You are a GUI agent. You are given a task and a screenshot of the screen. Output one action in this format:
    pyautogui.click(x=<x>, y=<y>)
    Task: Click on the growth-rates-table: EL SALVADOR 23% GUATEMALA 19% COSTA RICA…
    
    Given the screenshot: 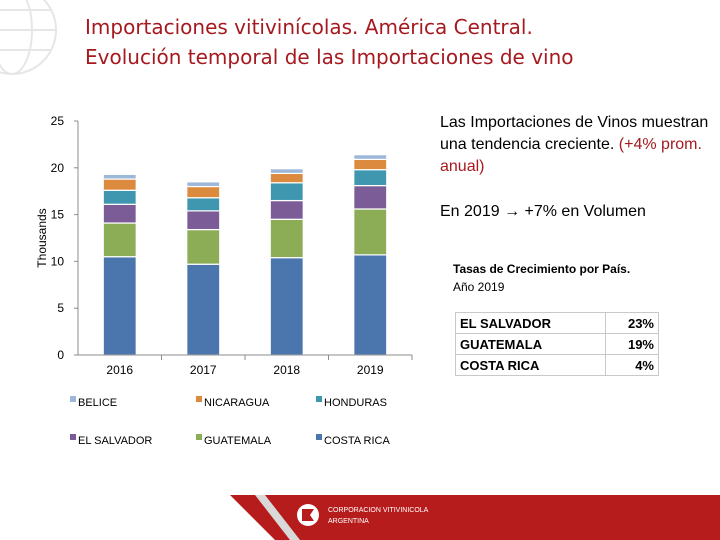 What is the action you would take?
    pyautogui.click(x=556, y=344)
    